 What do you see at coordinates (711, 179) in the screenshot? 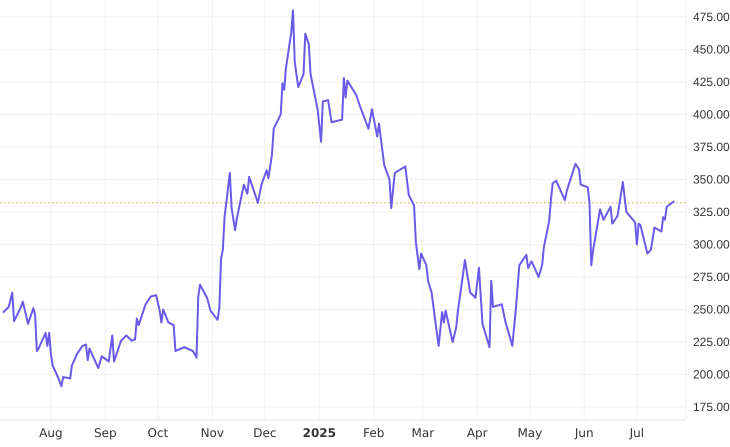
I see `y-tick-label: 350.00` at bounding box center [711, 179].